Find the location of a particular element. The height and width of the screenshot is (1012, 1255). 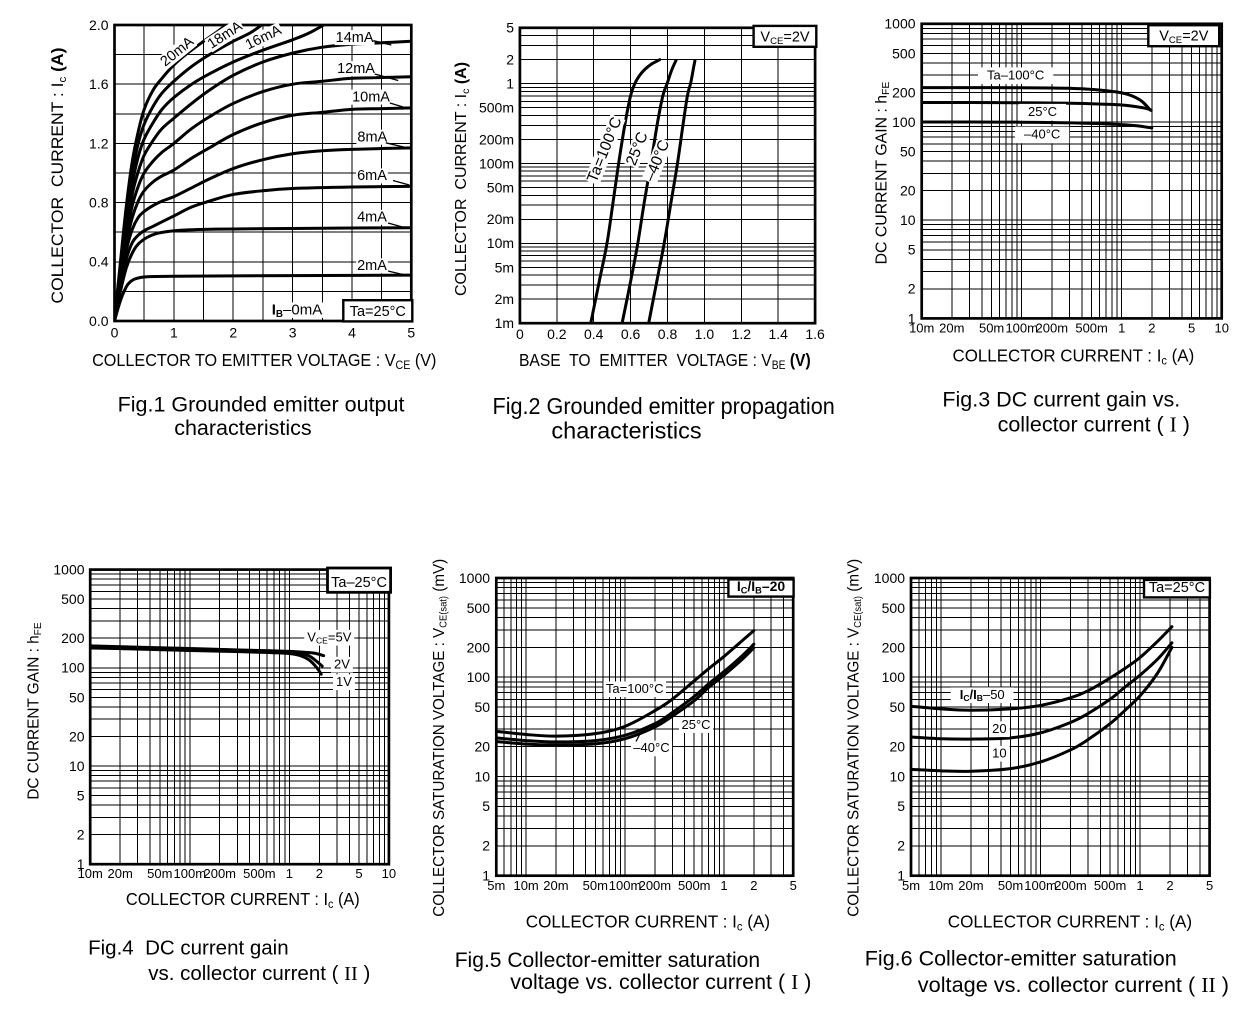

svg-text: 14mA is located at coordinates (355, 38).